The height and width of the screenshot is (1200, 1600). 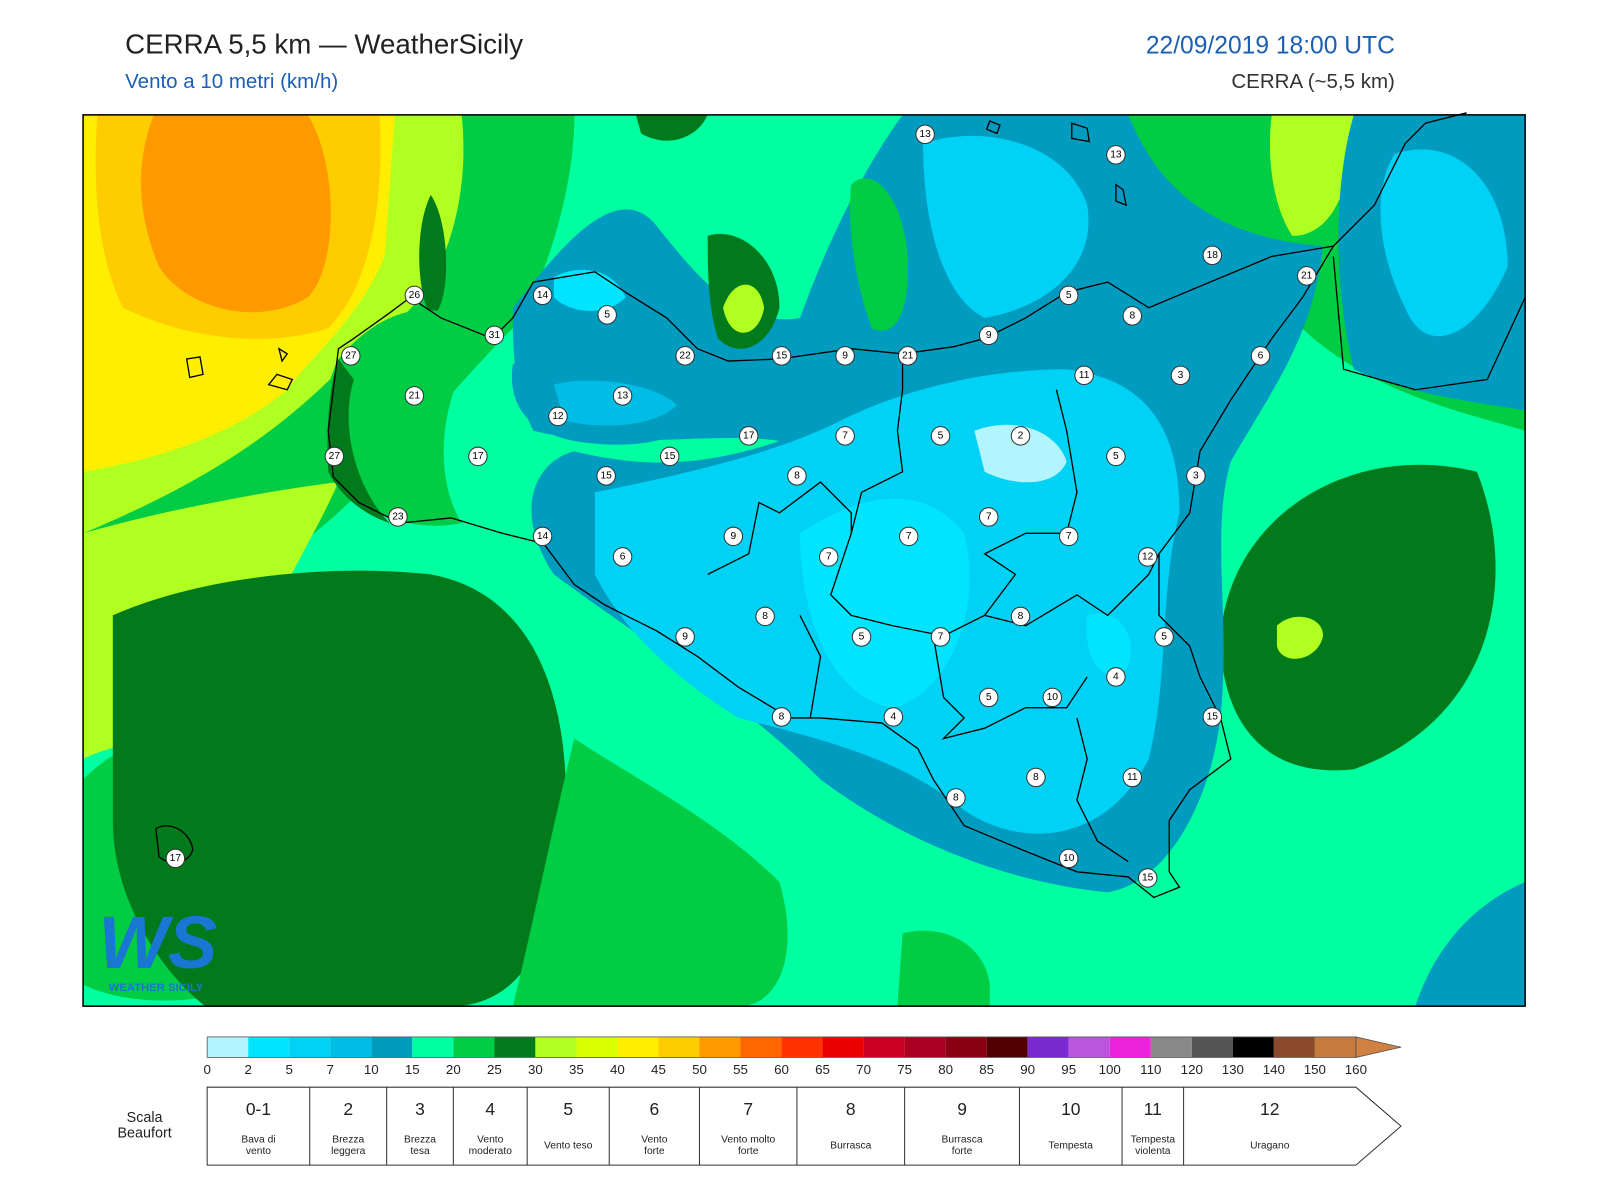 What do you see at coordinates (490, 1109) in the screenshot?
I see `beaufort-force: 4` at bounding box center [490, 1109].